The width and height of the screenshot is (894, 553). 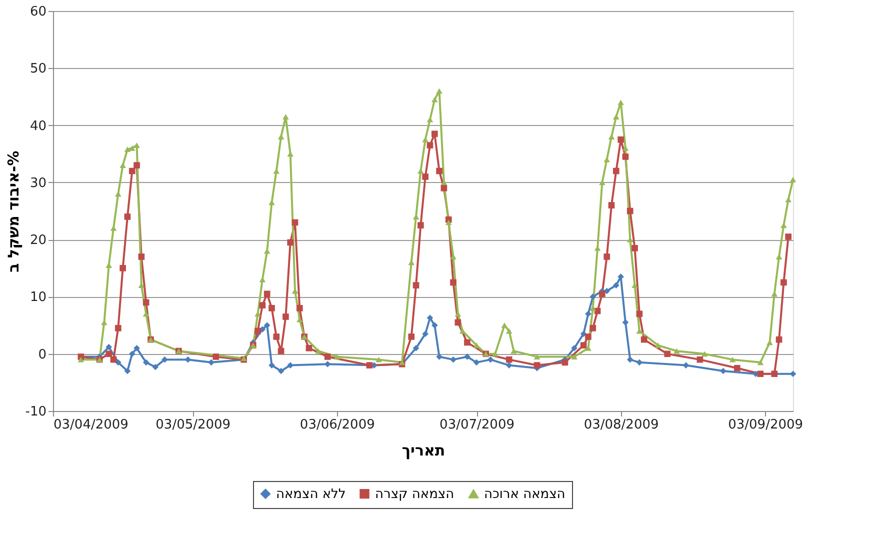 I want to click on x-tick-label: 03/06/2009, so click(x=337, y=425).